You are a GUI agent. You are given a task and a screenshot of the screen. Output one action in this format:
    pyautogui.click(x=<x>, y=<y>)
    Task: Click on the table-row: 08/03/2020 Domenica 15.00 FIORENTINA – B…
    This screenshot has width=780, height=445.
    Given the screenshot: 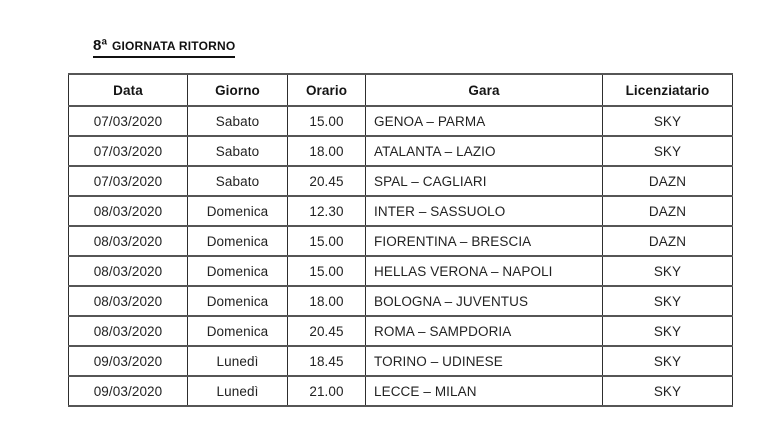 What is the action you would take?
    pyautogui.click(x=400, y=241)
    